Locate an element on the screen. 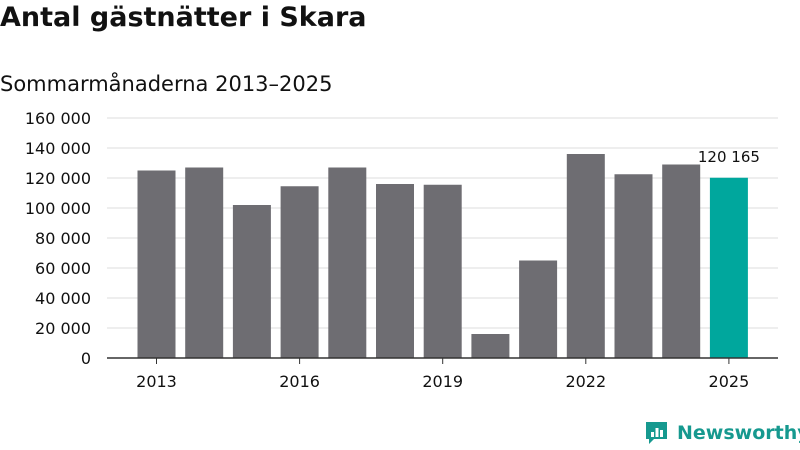  y-tick-label: 80 000 is located at coordinates (63, 238).